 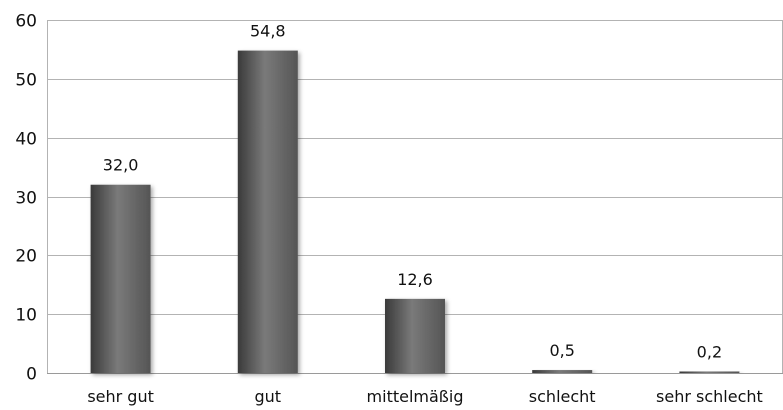 I want to click on data-label: 0,2, so click(x=709, y=352).